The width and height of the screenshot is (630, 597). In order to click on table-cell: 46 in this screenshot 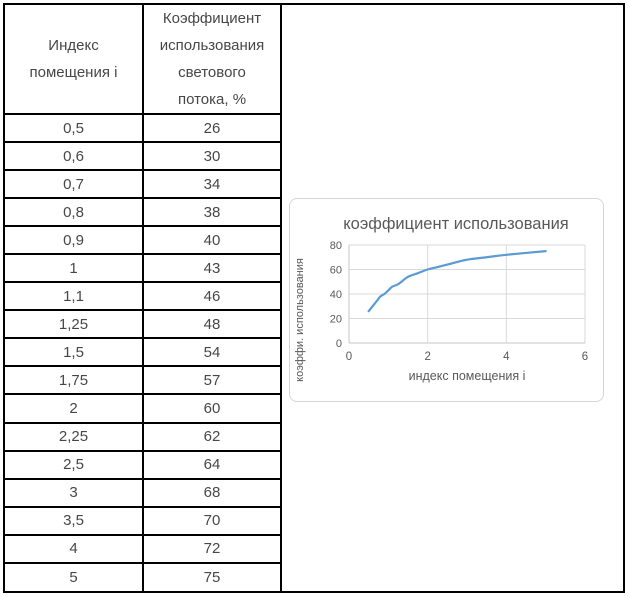, I will do `click(212, 296)`.